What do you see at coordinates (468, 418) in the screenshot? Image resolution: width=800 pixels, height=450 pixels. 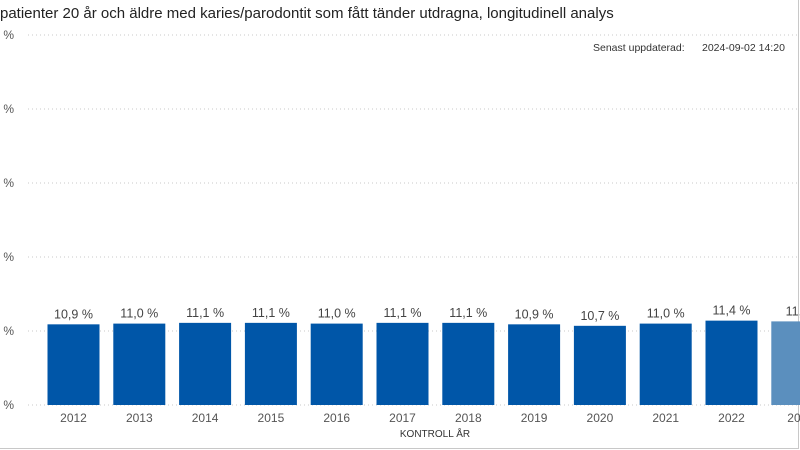 I see `x-tick-label: 2018` at bounding box center [468, 418].